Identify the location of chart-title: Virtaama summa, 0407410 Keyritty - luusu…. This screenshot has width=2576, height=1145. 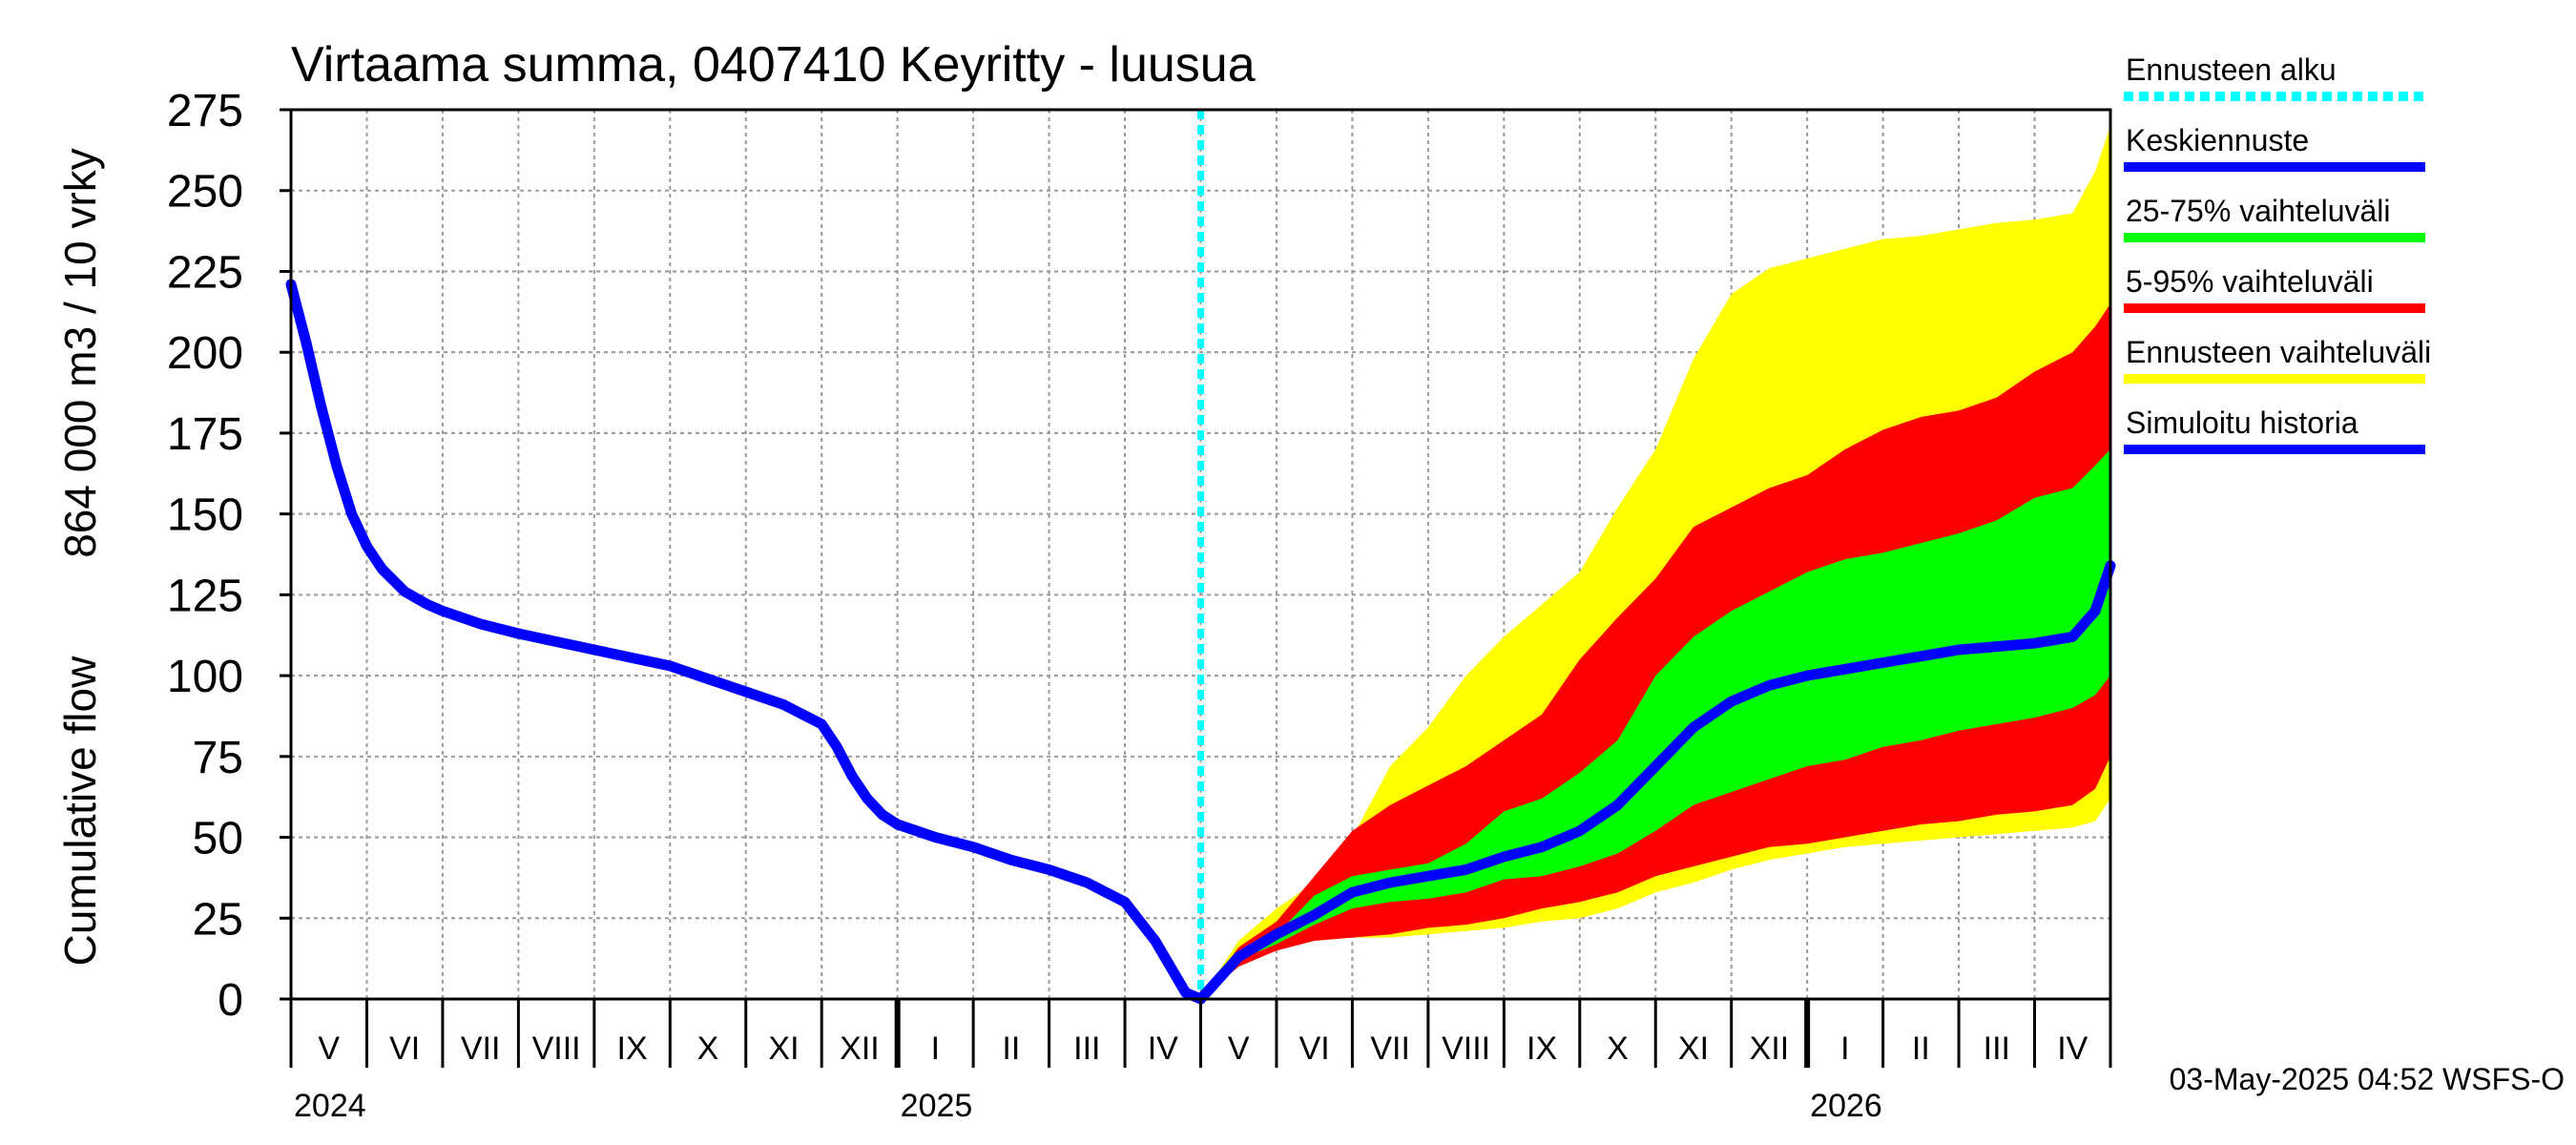
(773, 65).